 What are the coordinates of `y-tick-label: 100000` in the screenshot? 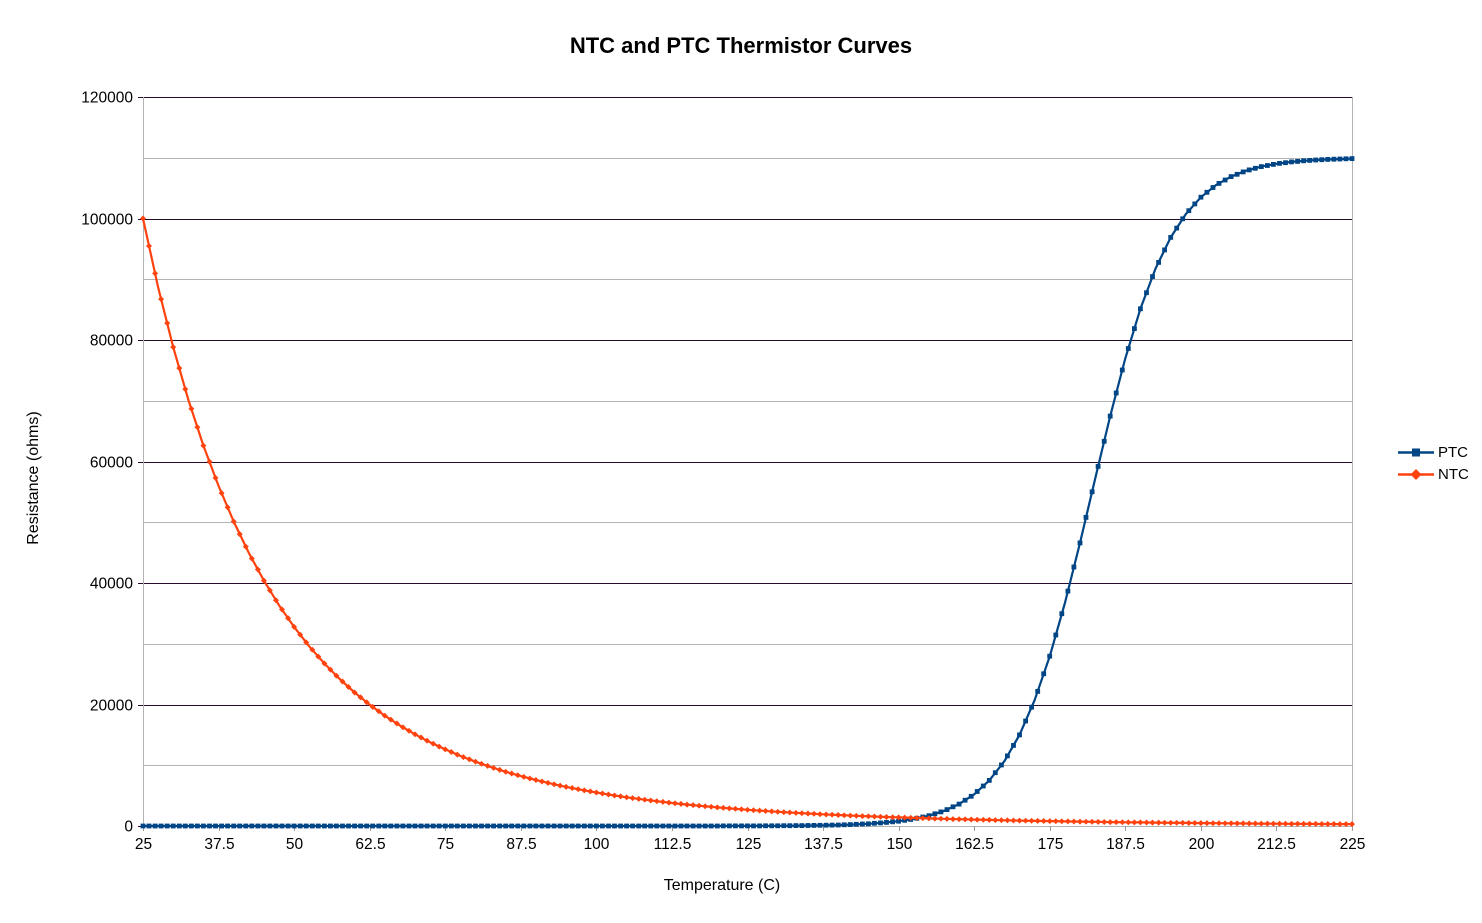 It's located at (107, 220).